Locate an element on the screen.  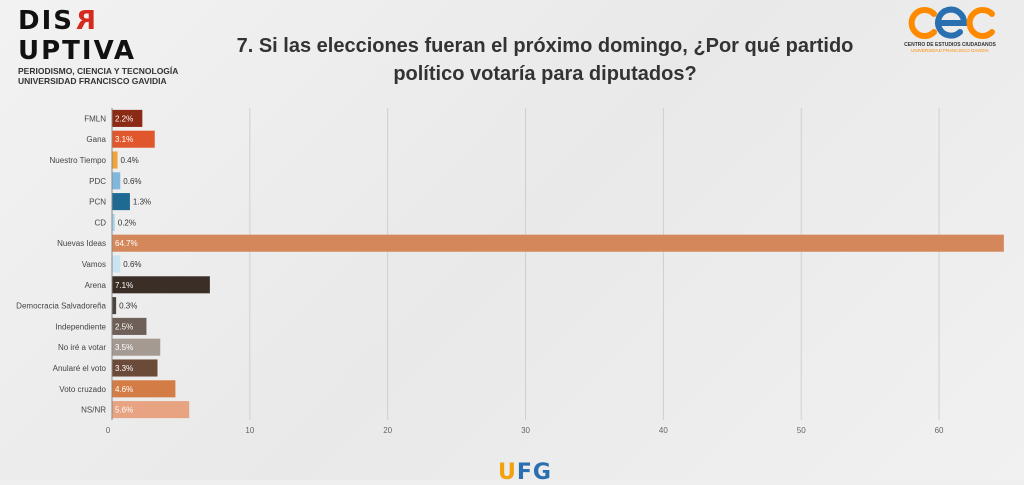
x-tick-label: 30 is located at coordinates (525, 430).